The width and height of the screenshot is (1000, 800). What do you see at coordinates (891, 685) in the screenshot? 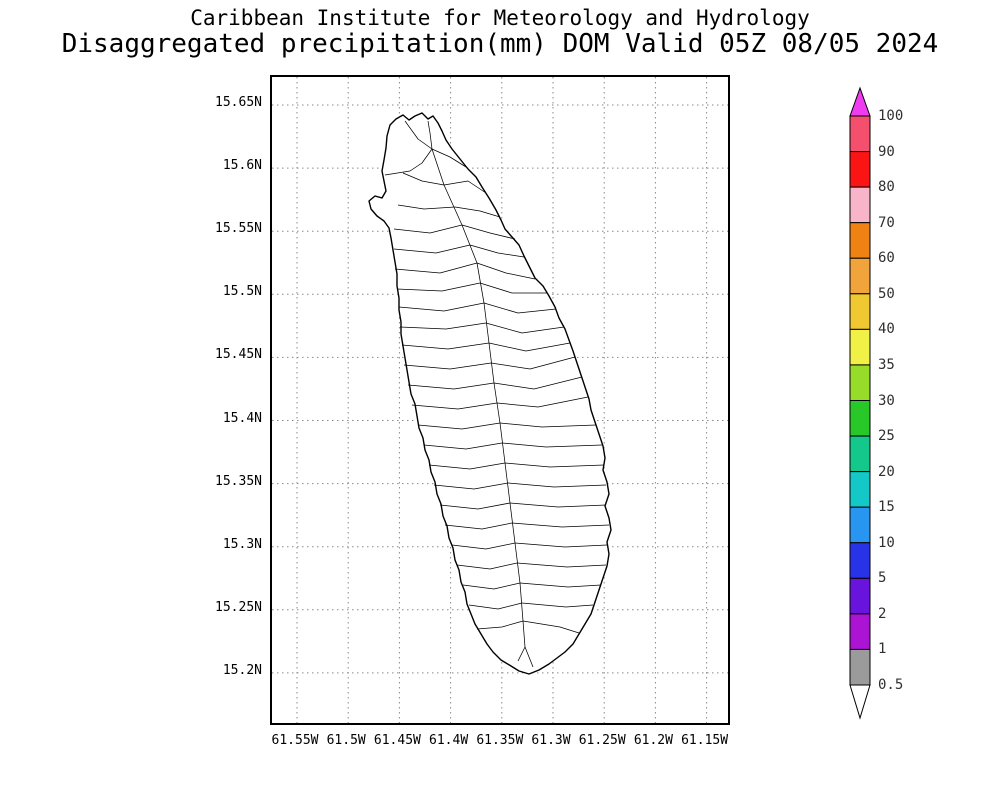
I see `colorbar-value-label: 0.5` at bounding box center [891, 685].